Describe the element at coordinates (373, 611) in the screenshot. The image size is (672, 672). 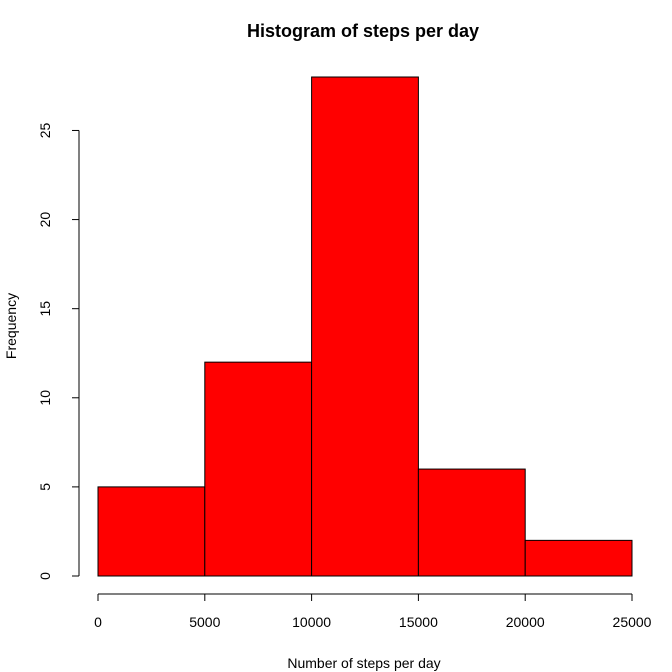
I see `x-axis: 0 5000 10000 15000 20000 25000` at that location.